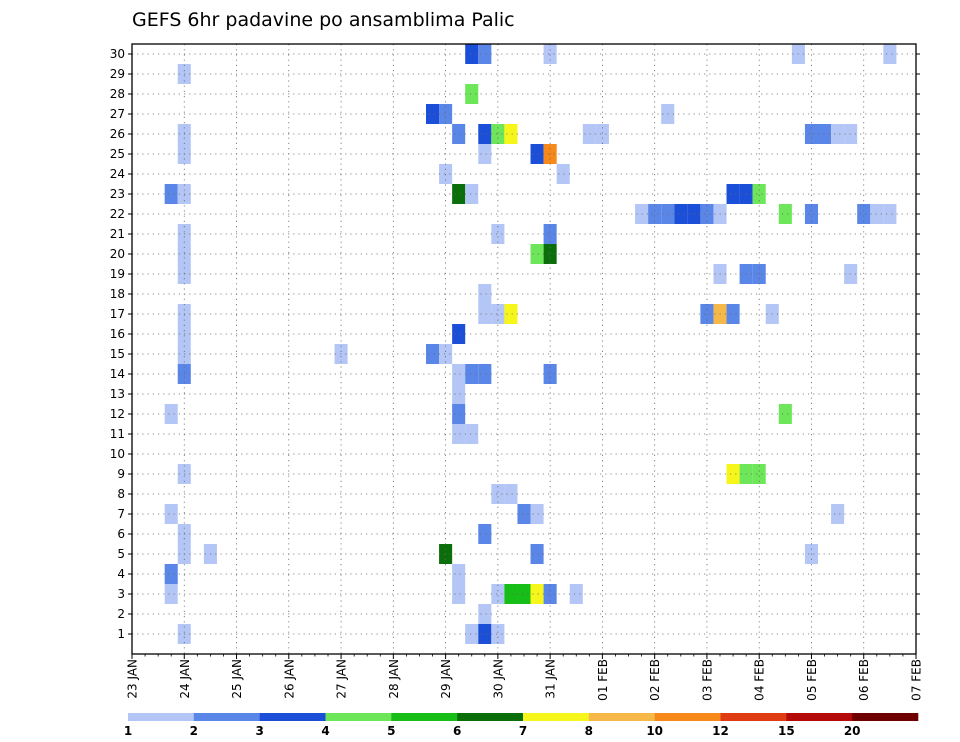 This screenshot has width=960, height=742. What do you see at coordinates (446, 679) in the screenshot?
I see `x-tick-label: 29 JAN` at bounding box center [446, 679].